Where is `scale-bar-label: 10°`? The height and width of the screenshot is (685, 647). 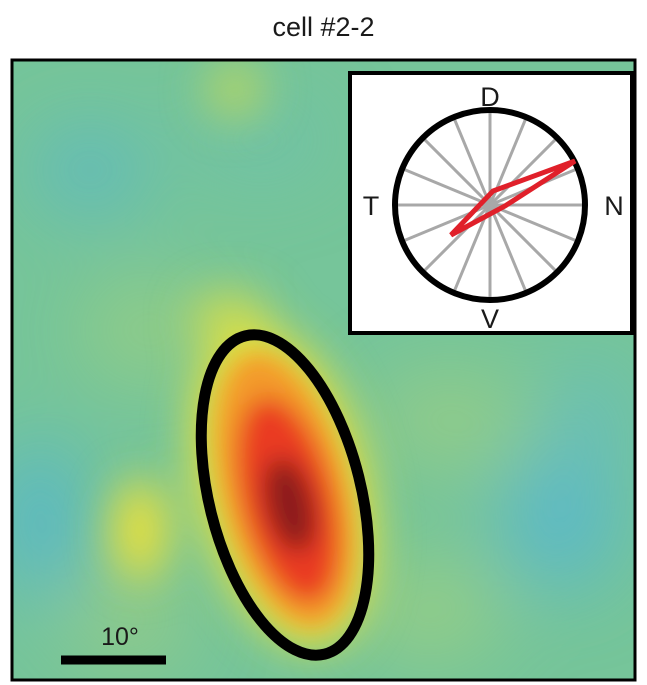
scale-bar-label: 10° is located at coordinates (120, 637).